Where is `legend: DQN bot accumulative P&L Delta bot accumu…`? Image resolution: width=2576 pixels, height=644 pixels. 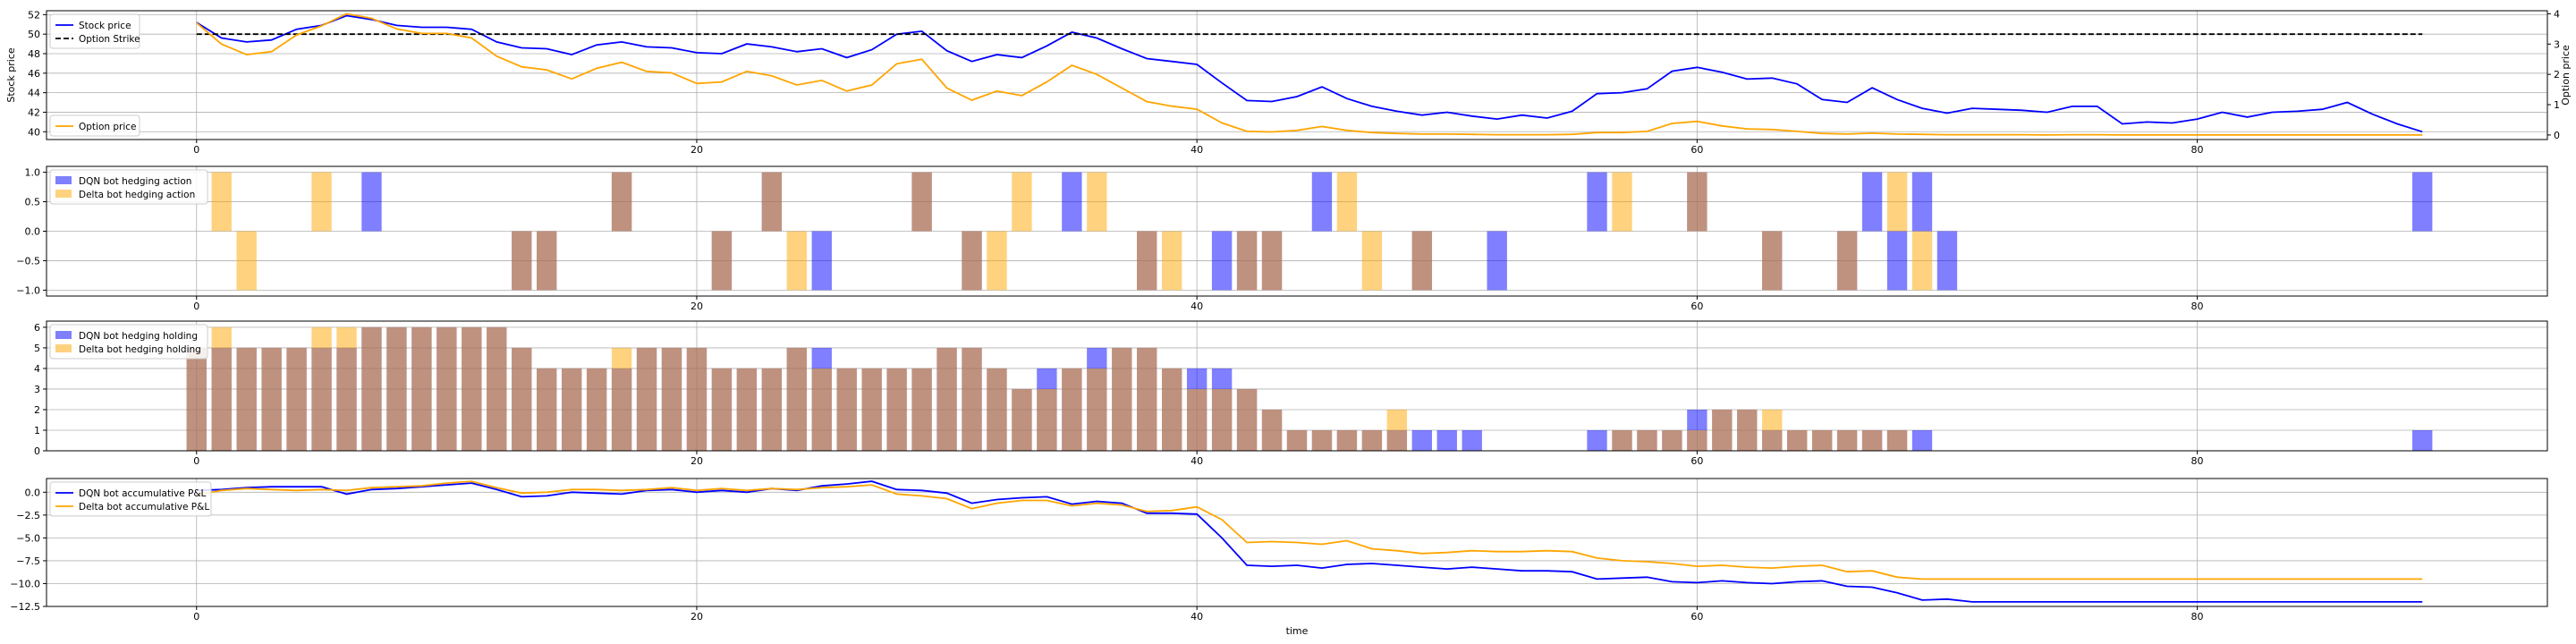 legend: DQN bot accumulative P&L Delta bot accumu… is located at coordinates (130, 499).